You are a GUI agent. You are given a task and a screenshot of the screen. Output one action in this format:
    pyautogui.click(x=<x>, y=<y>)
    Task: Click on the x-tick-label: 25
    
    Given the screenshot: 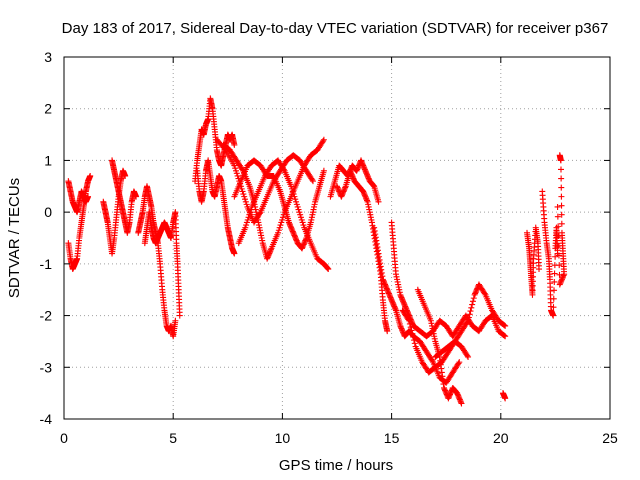 What is the action you would take?
    pyautogui.click(x=610, y=438)
    